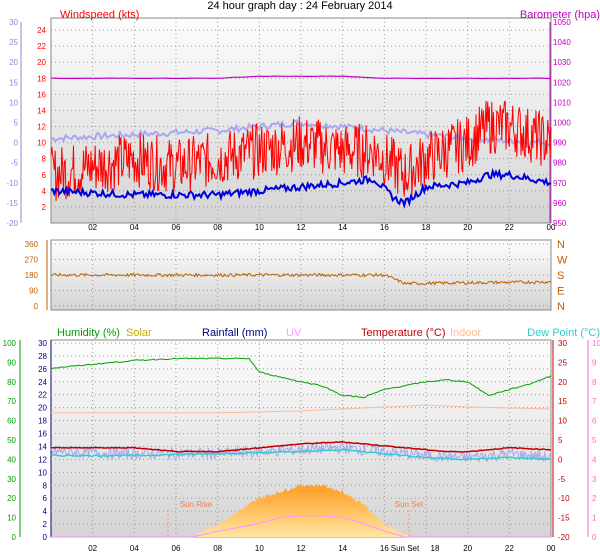  I want to click on temp-left-tick: 0, so click(16, 143).